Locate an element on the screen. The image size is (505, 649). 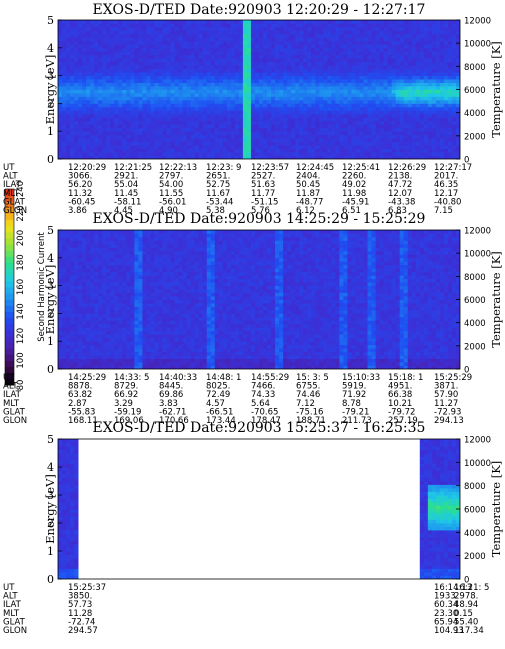
ephemeris-value: 56.20 is located at coordinates (80, 185).